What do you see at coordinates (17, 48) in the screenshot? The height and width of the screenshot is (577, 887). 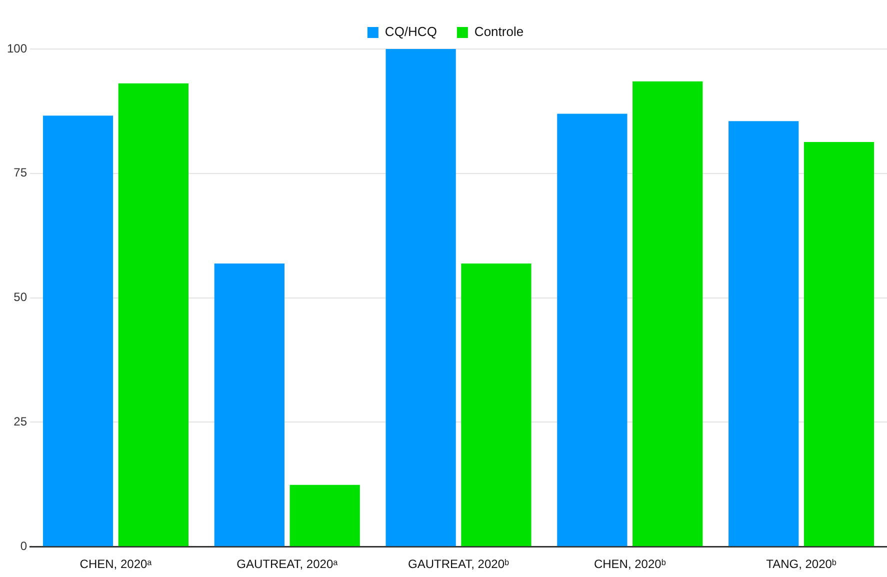 I see `y-tick-label: 100` at bounding box center [17, 48].